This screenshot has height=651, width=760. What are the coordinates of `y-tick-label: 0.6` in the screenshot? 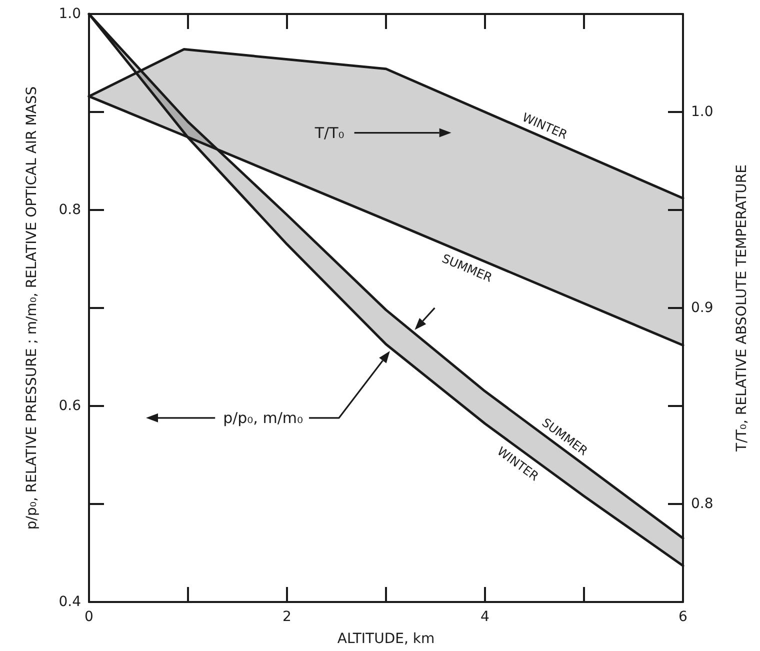 It's located at (70, 406).